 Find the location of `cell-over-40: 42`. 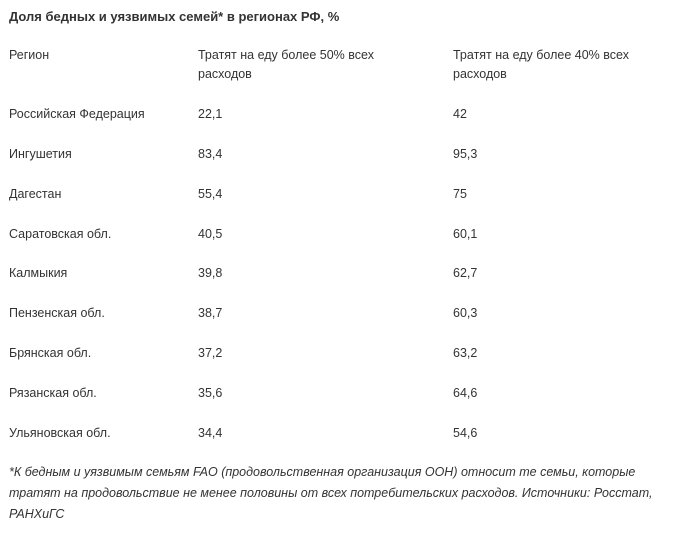

cell-over-40: 42 is located at coordinates (460, 114).